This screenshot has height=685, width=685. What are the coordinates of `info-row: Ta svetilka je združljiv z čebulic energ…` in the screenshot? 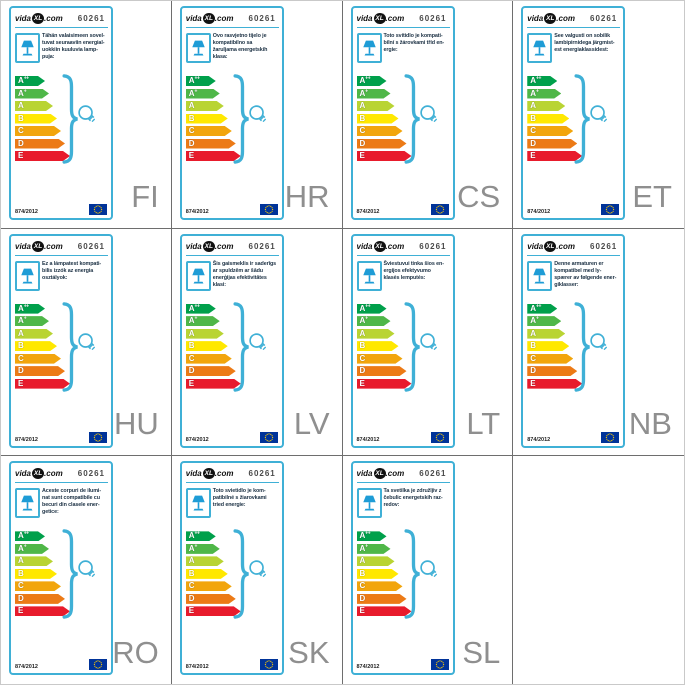 It's located at (403, 503).